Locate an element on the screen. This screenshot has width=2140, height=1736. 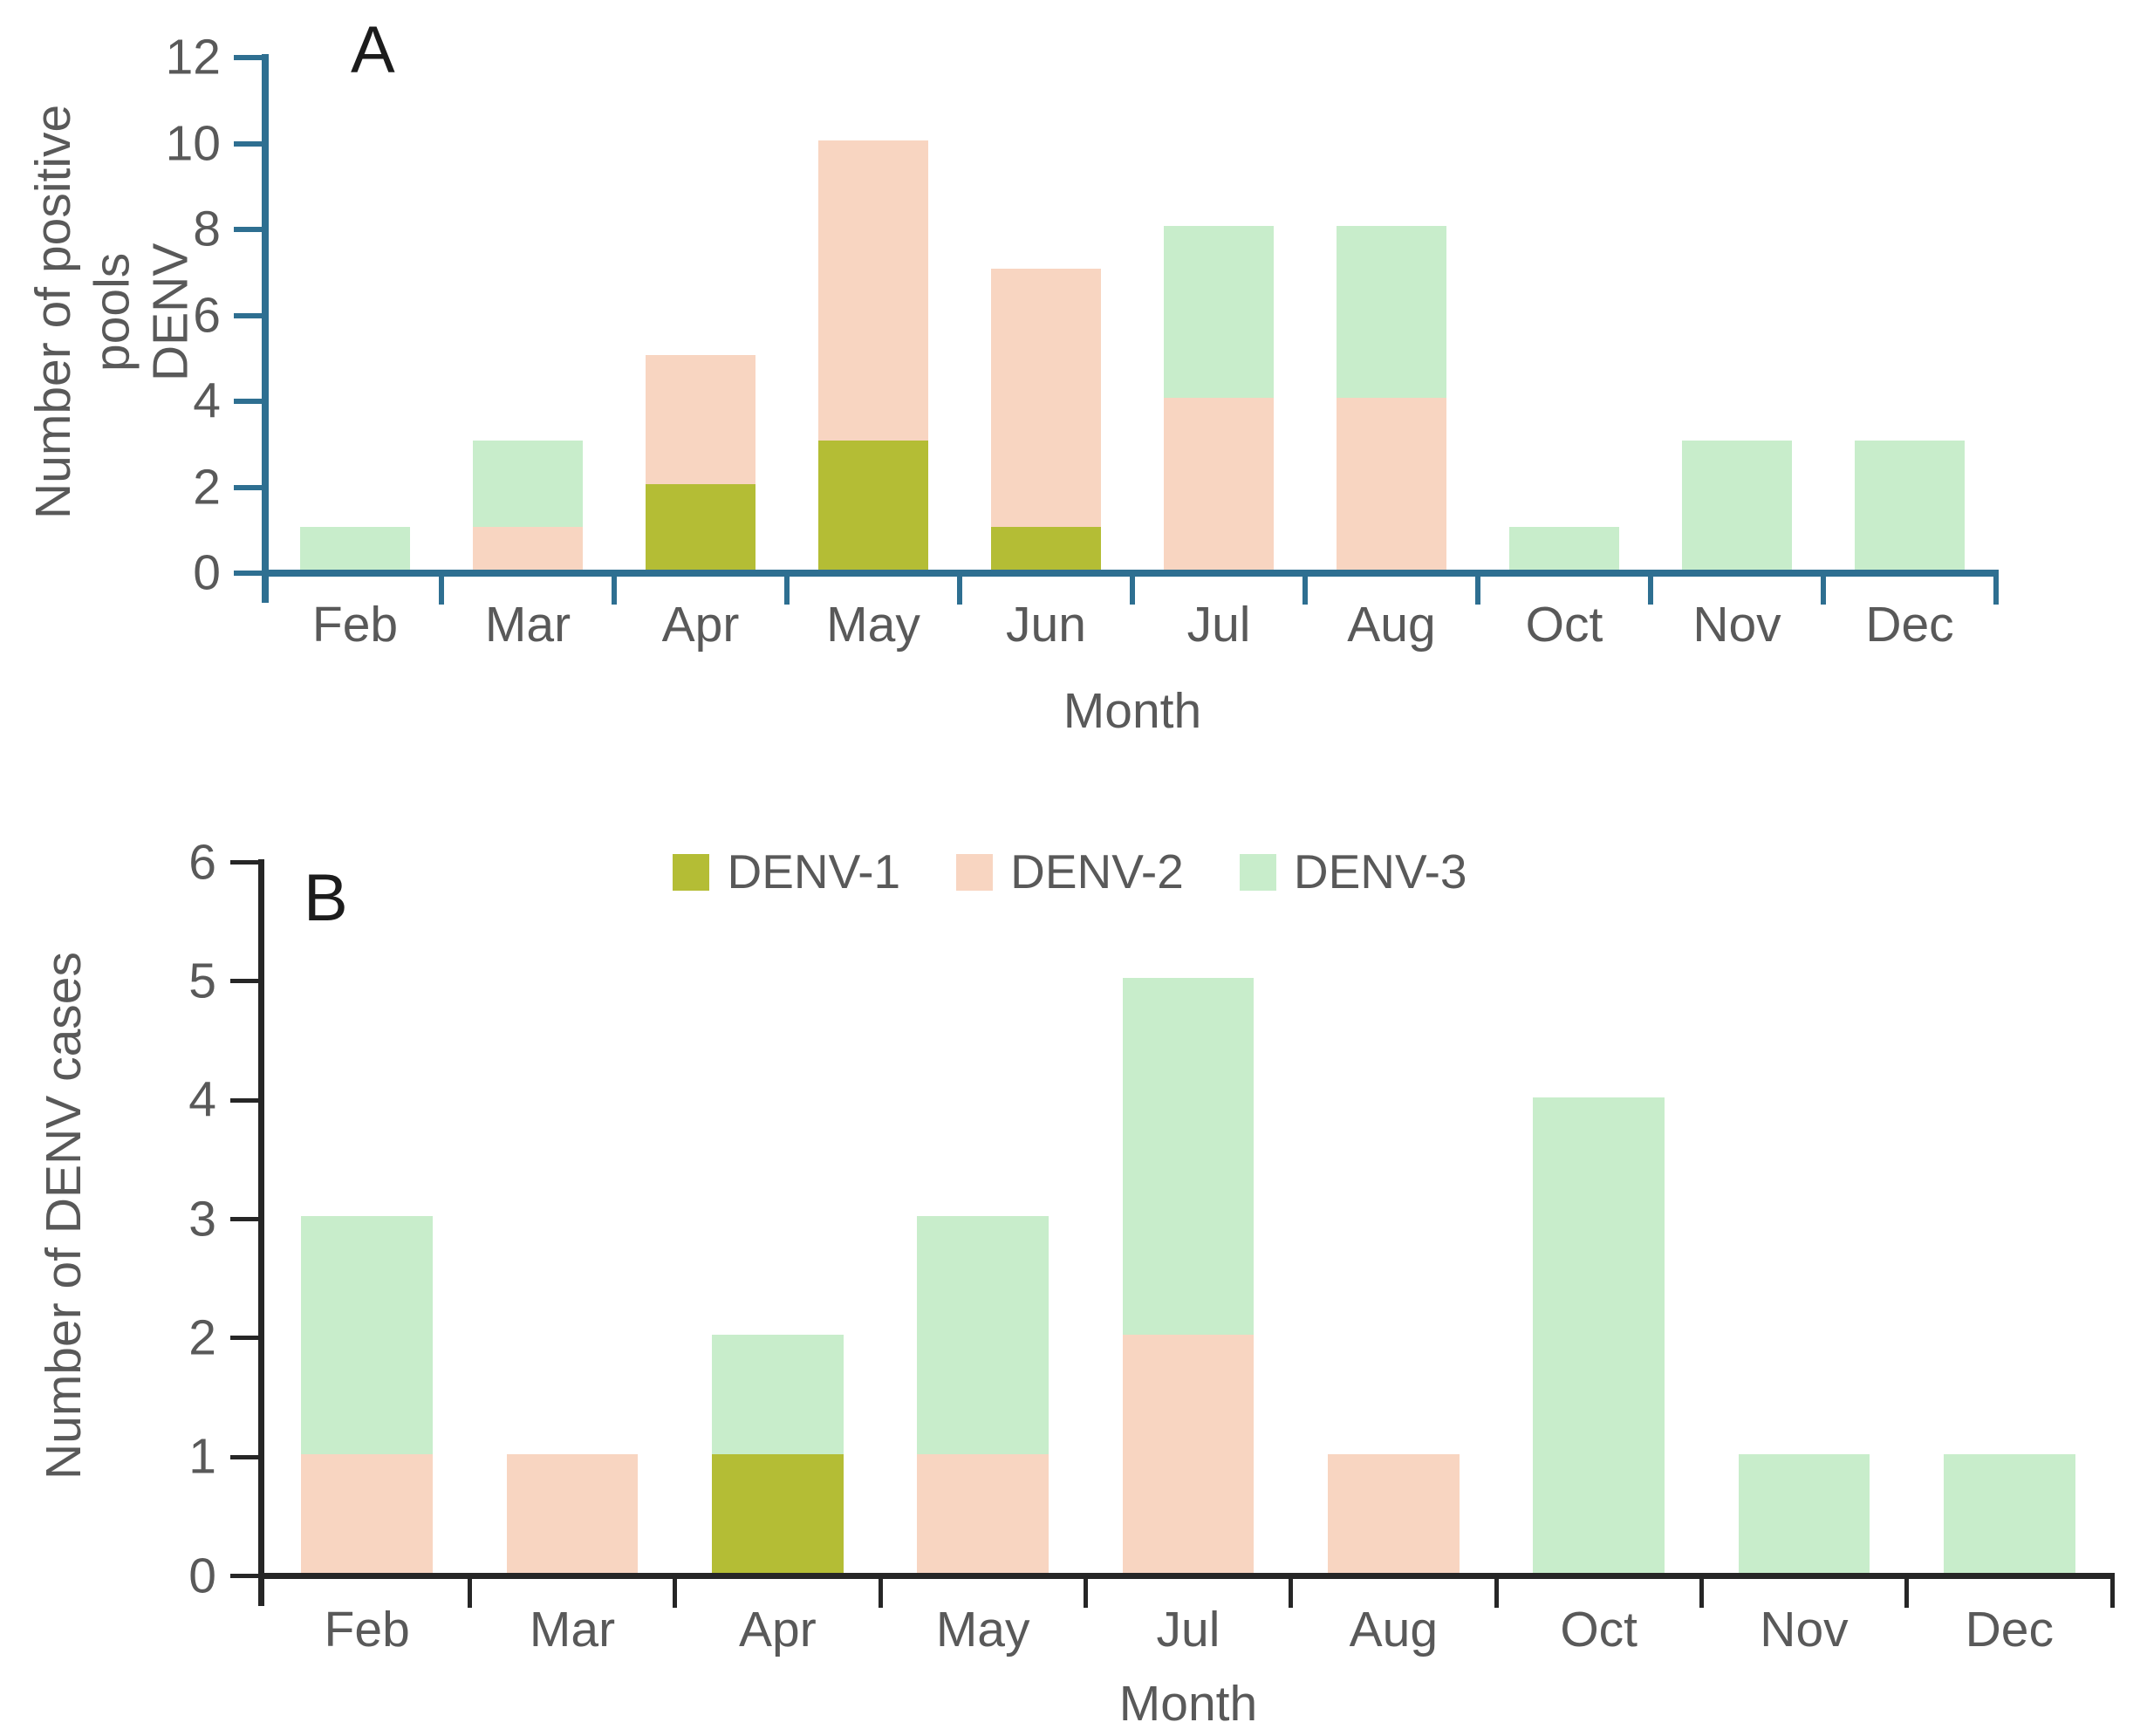
x-tick-label-aug: Aug is located at coordinates (1394, 1629).